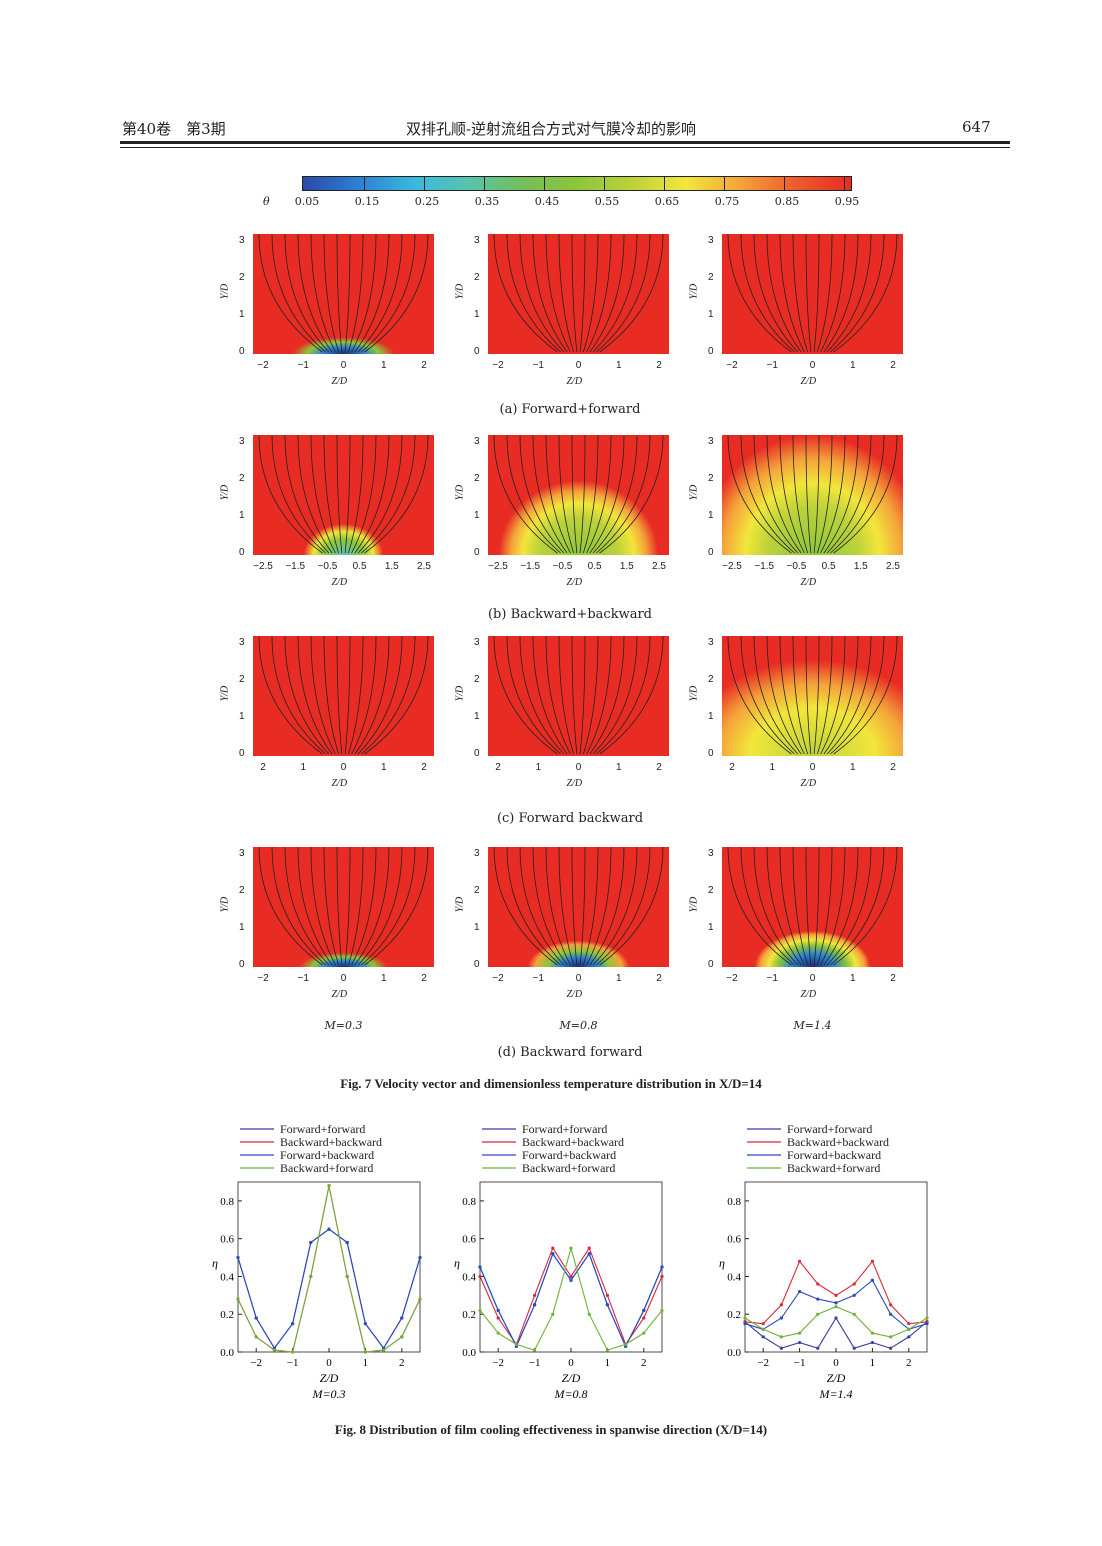  I want to click on x-tick-label: −2.5, so click(732, 566).